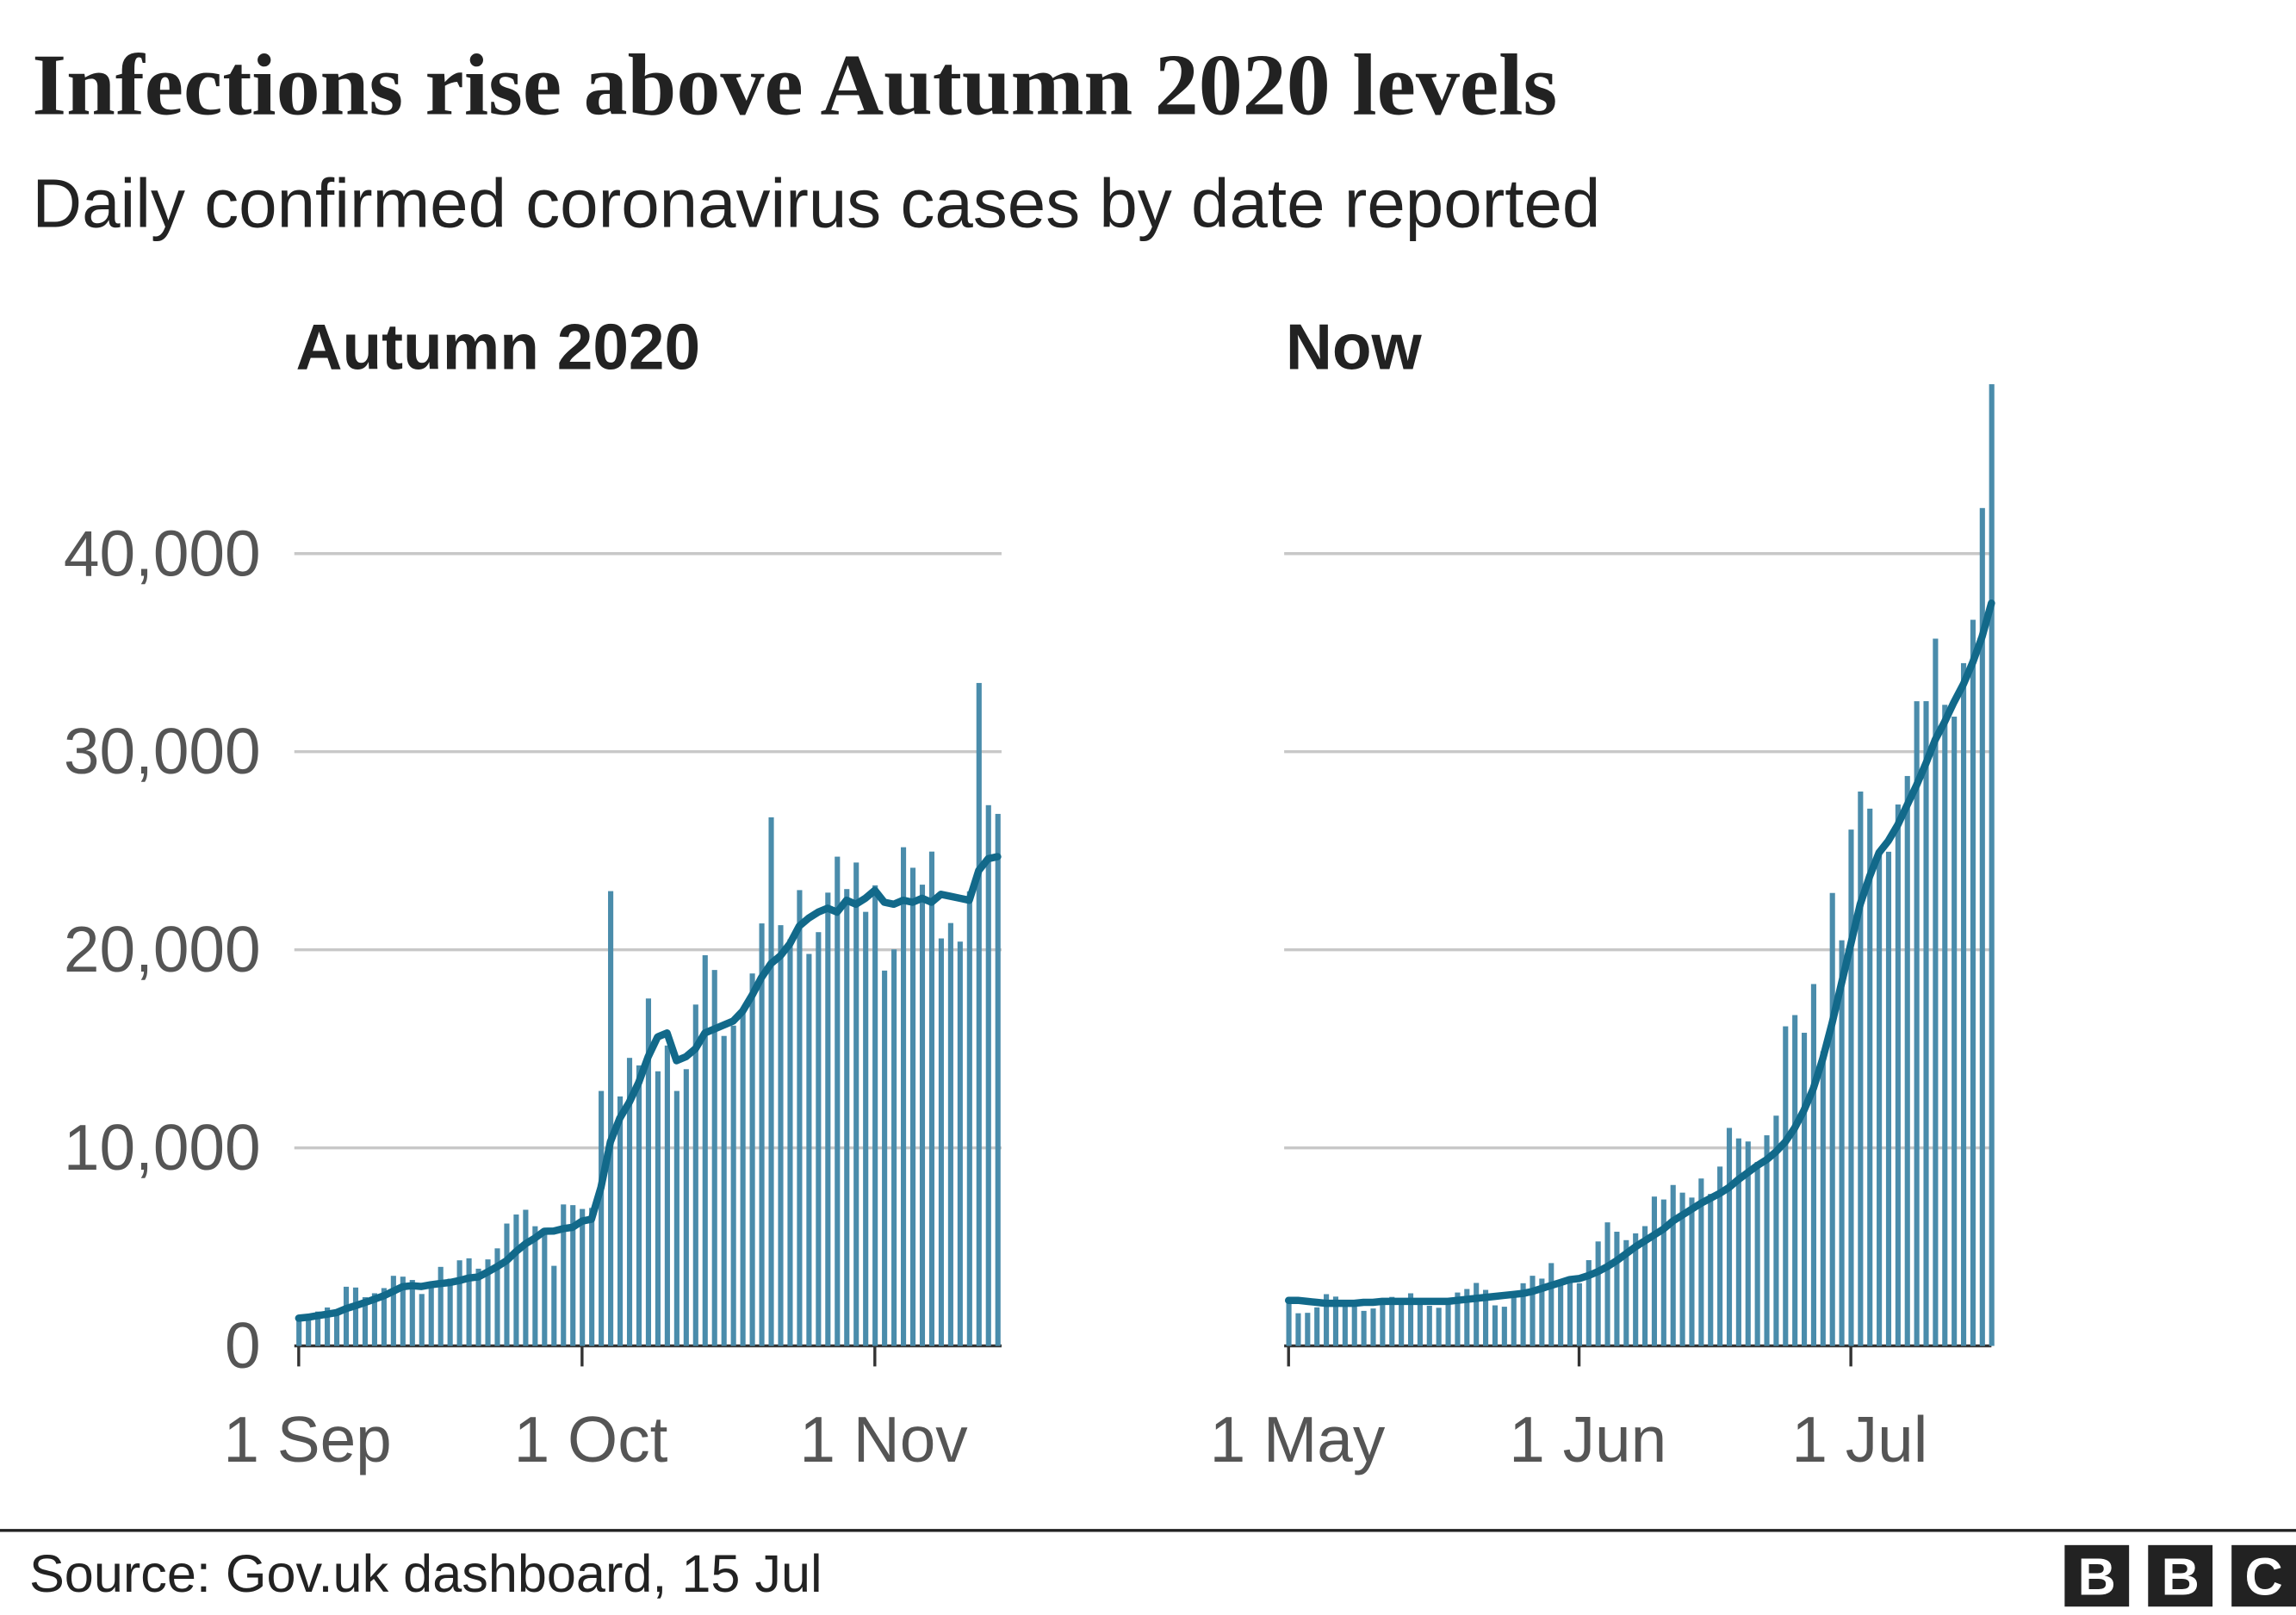 The height and width of the screenshot is (1615, 2296). I want to click on logo-letter: B, so click(2181, 1577).